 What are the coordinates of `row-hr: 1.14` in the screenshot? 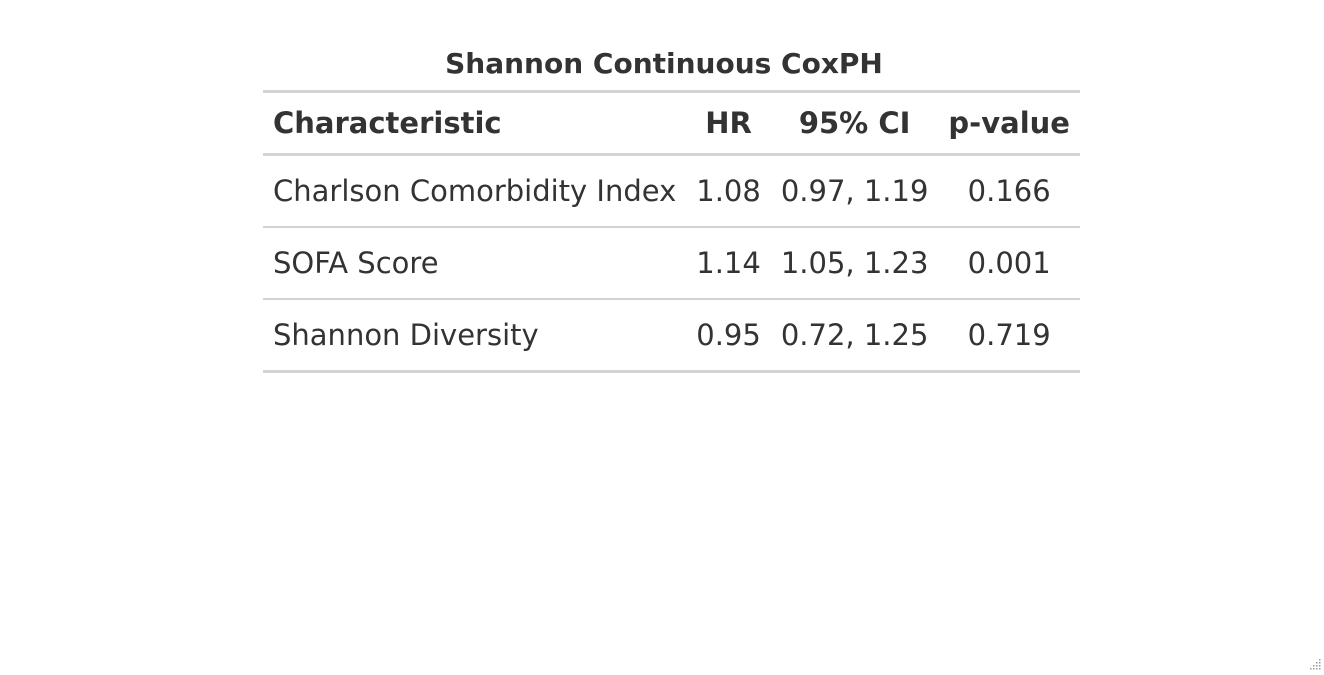 It's located at (728, 263).